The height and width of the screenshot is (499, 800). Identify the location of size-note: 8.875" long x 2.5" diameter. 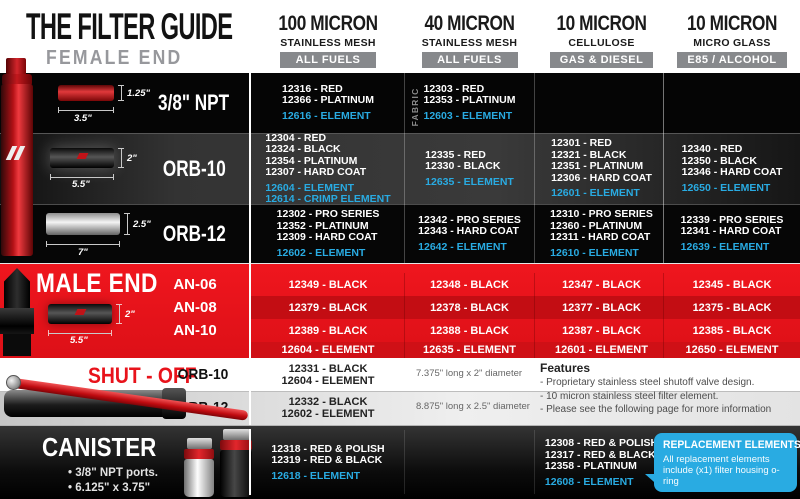
(473, 406).